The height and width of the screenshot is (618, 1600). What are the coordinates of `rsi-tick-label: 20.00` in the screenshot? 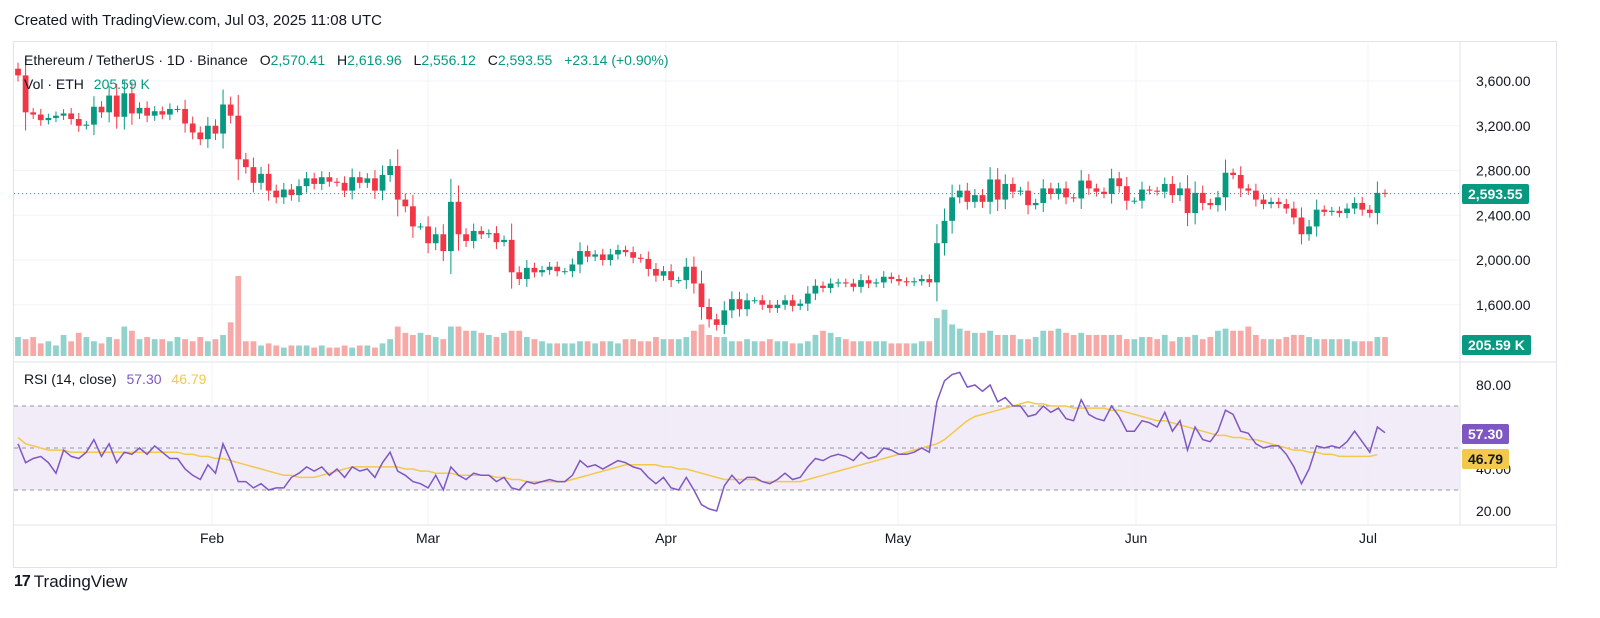 It's located at (1493, 511).